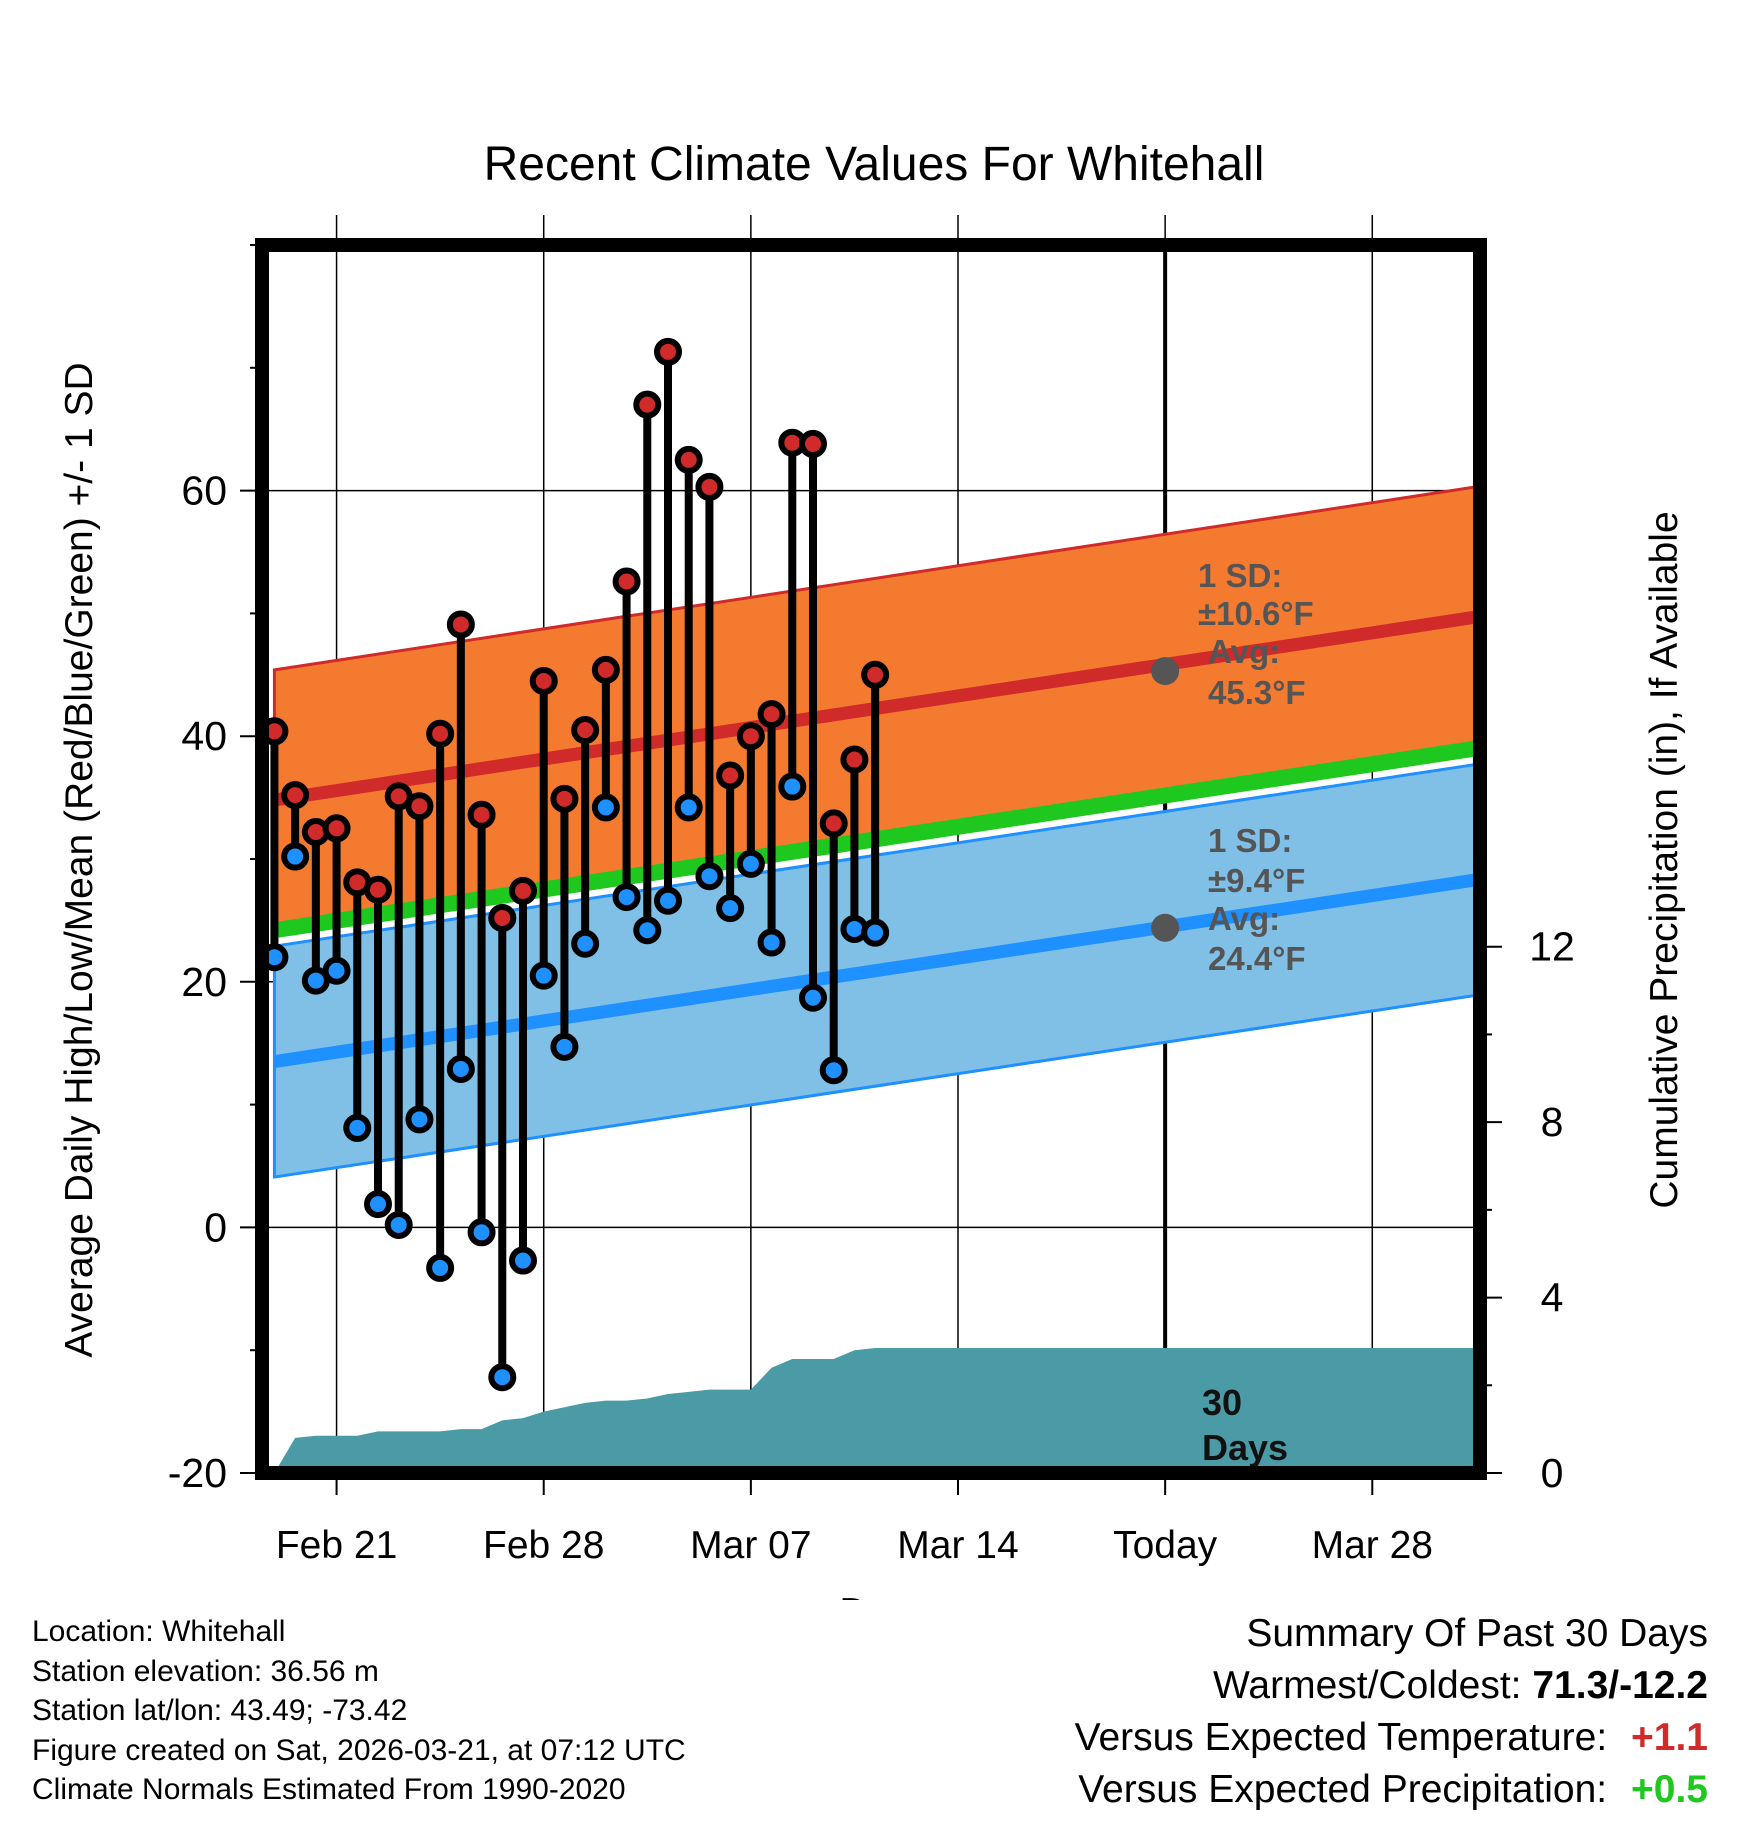 Image resolution: width=1748 pixels, height=1828 pixels. What do you see at coordinates (1244, 918) in the screenshot?
I see `low-avg-label: Avg:` at bounding box center [1244, 918].